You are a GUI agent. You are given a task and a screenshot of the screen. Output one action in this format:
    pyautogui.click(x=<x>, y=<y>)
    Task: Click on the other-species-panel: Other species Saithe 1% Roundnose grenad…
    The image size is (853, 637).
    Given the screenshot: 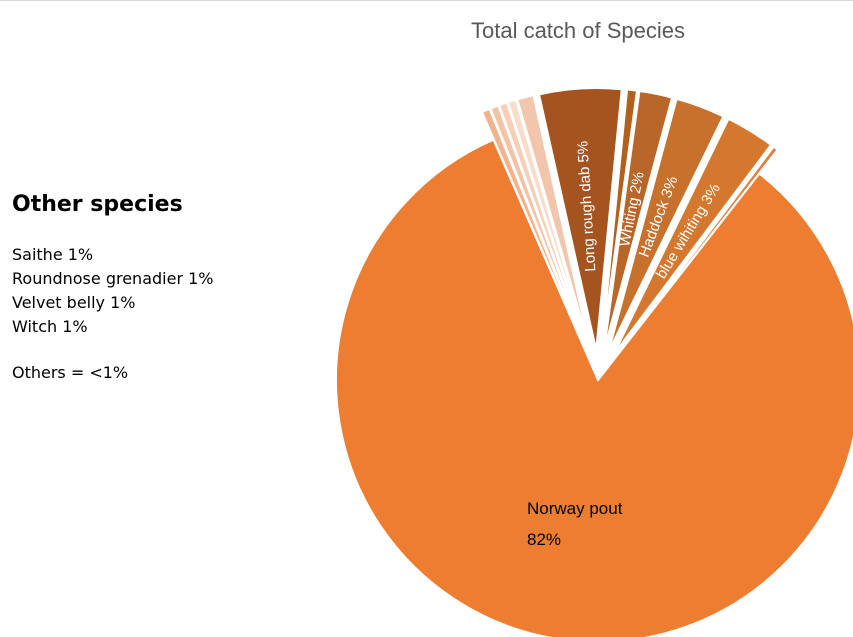 What is the action you would take?
    pyautogui.click(x=112, y=287)
    